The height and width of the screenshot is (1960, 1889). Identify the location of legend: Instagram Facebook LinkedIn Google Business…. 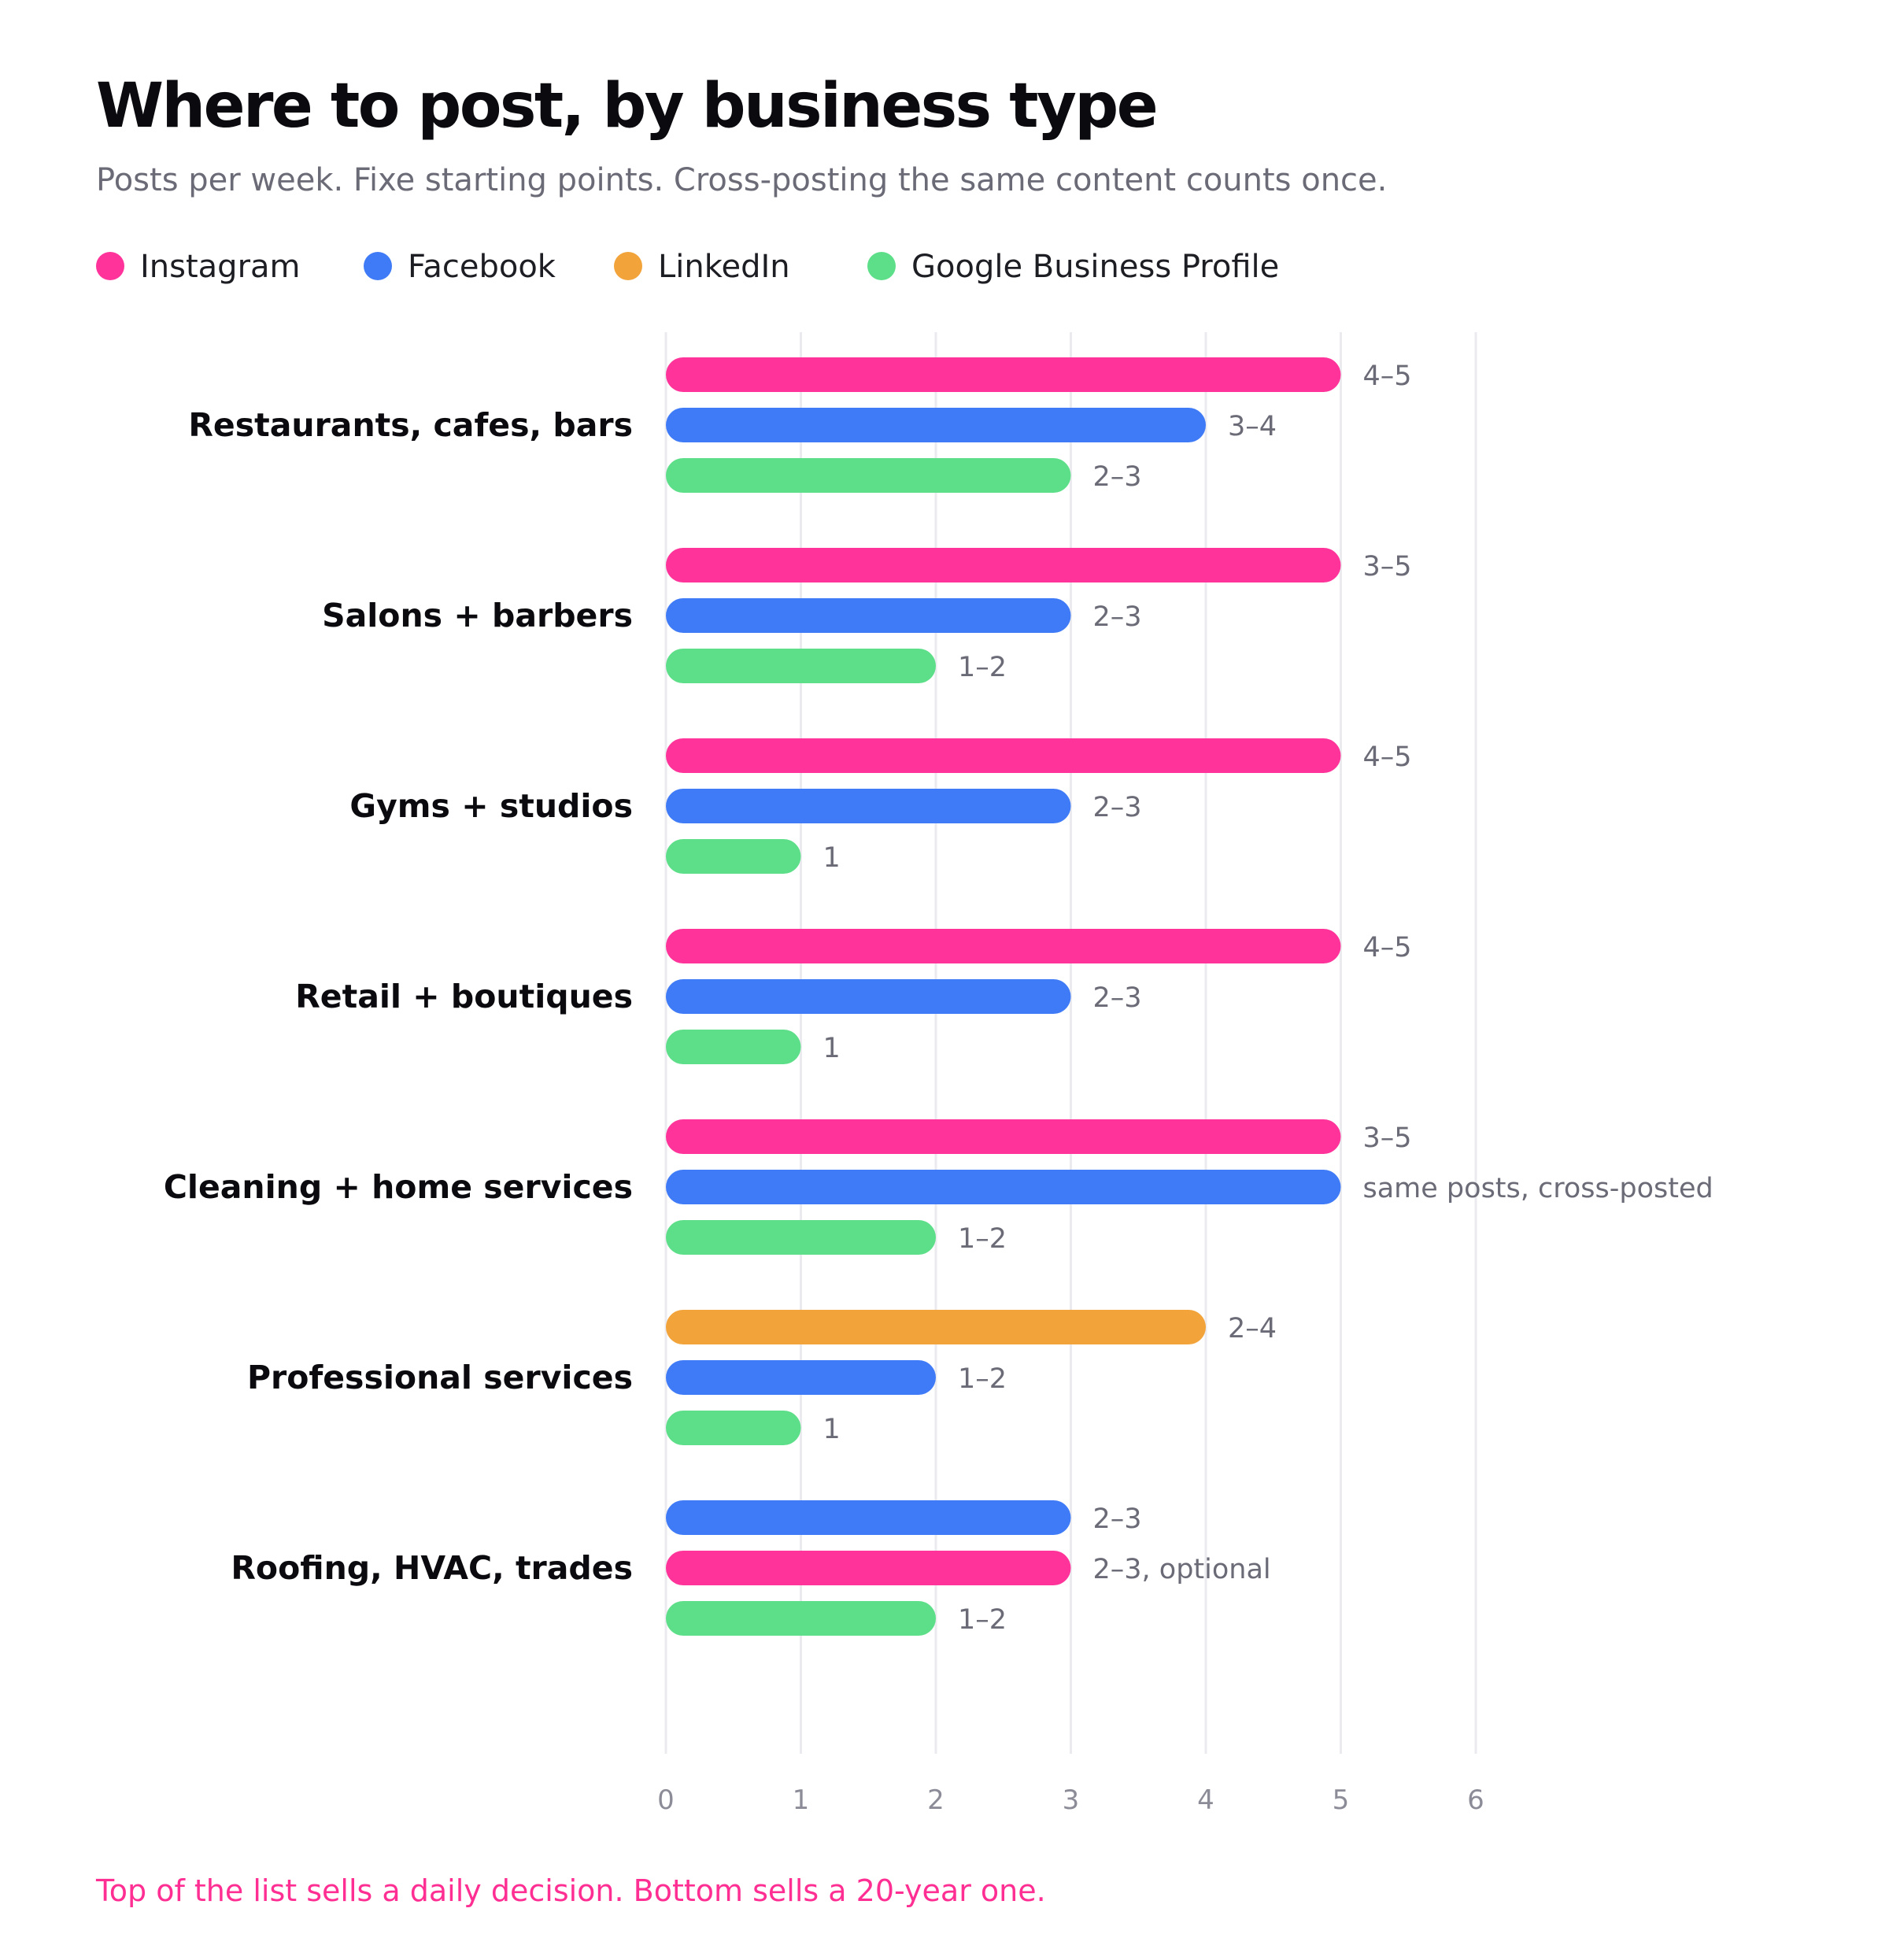
(962, 266).